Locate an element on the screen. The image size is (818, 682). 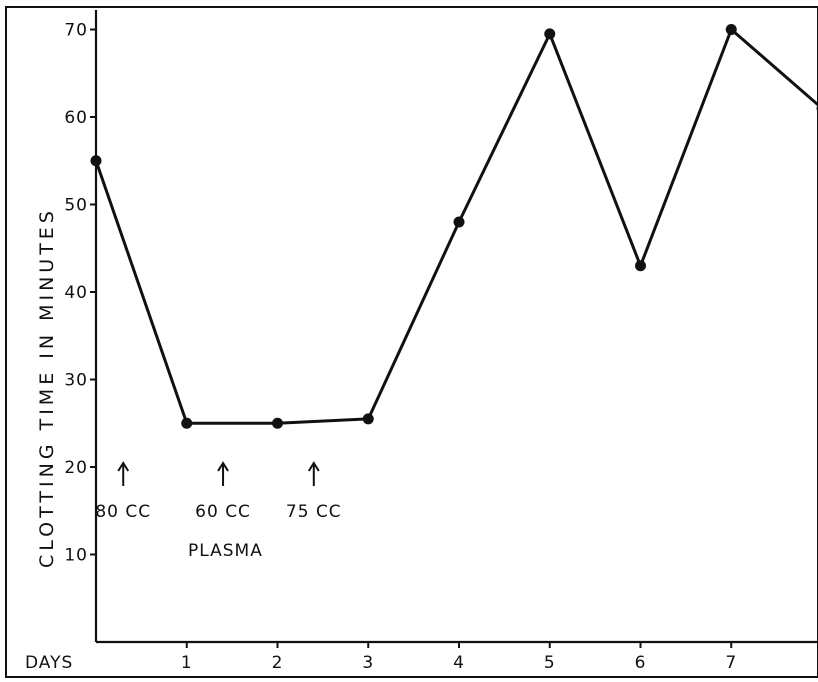
x-tick-label-7: 7 is located at coordinates (731, 663).